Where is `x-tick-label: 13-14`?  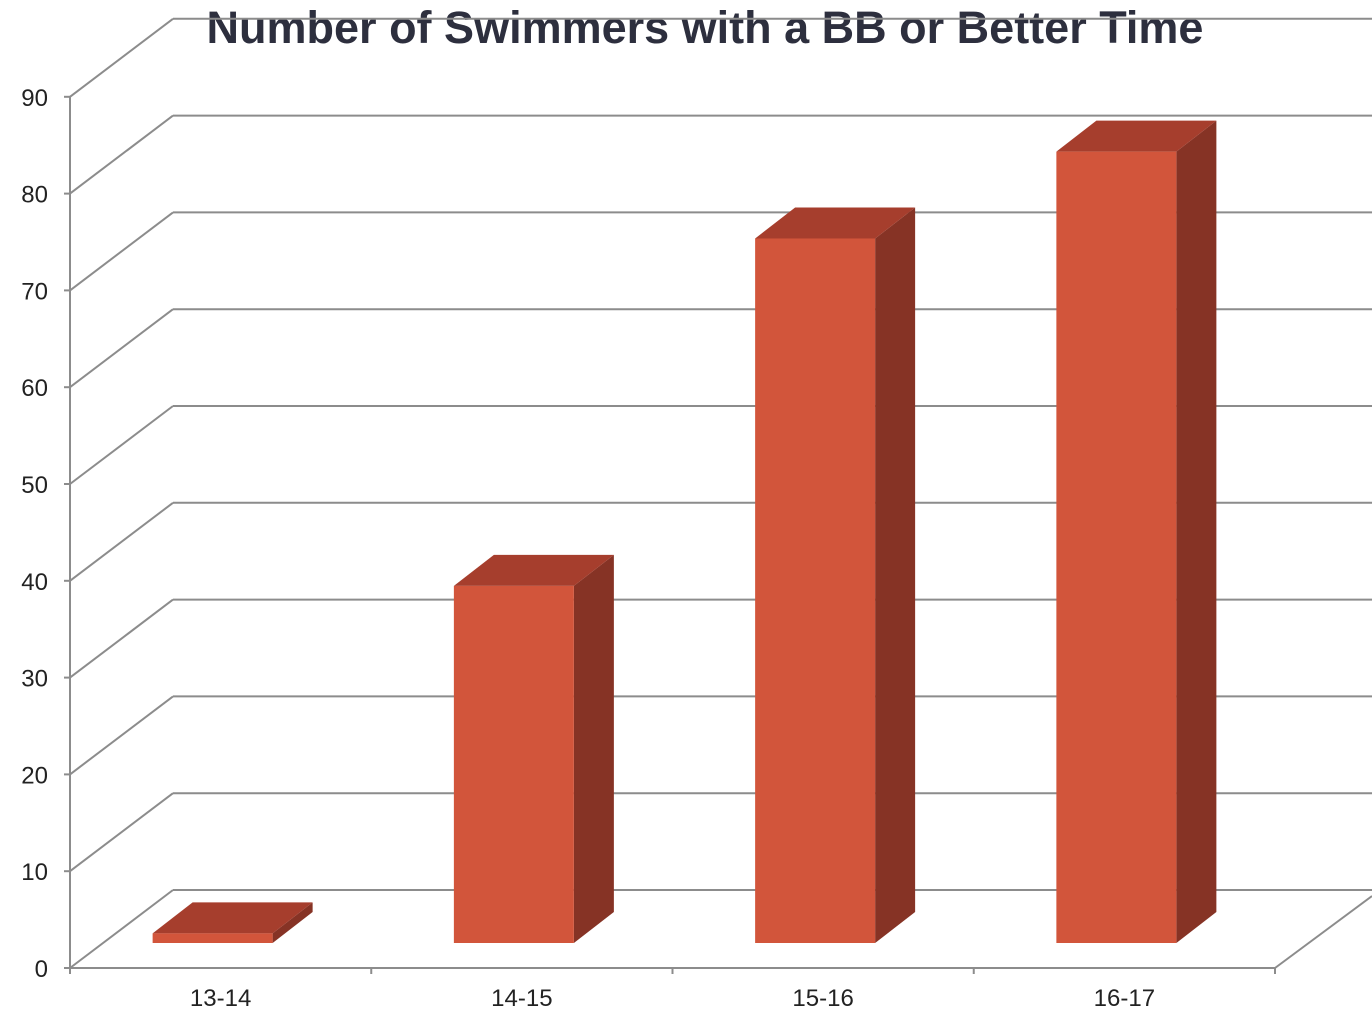
x-tick-label: 13-14 is located at coordinates (220, 998).